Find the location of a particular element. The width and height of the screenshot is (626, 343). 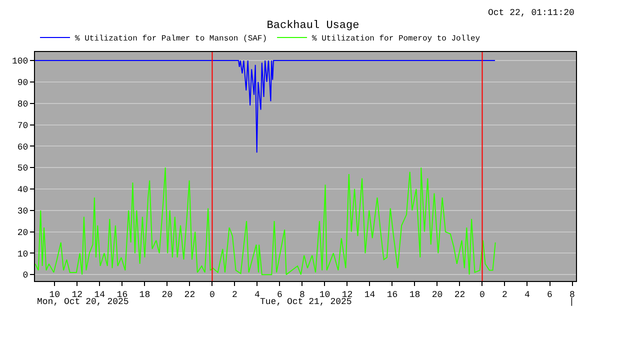

y-tick-label: 70 is located at coordinates (22, 125).